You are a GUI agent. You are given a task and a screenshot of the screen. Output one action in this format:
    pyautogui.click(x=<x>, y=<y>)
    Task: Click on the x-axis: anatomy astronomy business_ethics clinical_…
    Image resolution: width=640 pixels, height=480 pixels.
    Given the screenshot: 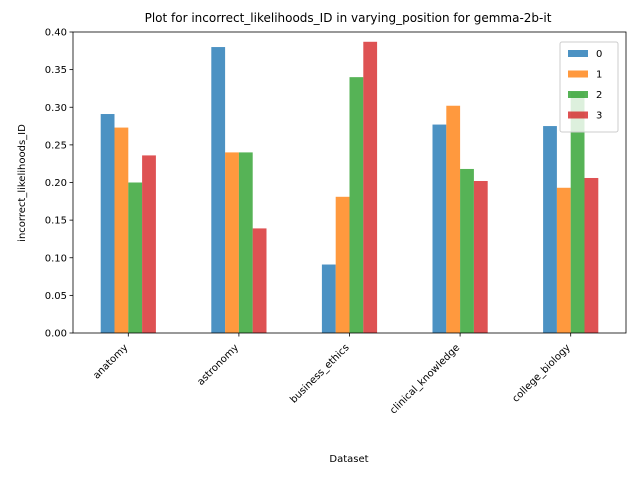 What is the action you would take?
    pyautogui.click(x=332, y=374)
    